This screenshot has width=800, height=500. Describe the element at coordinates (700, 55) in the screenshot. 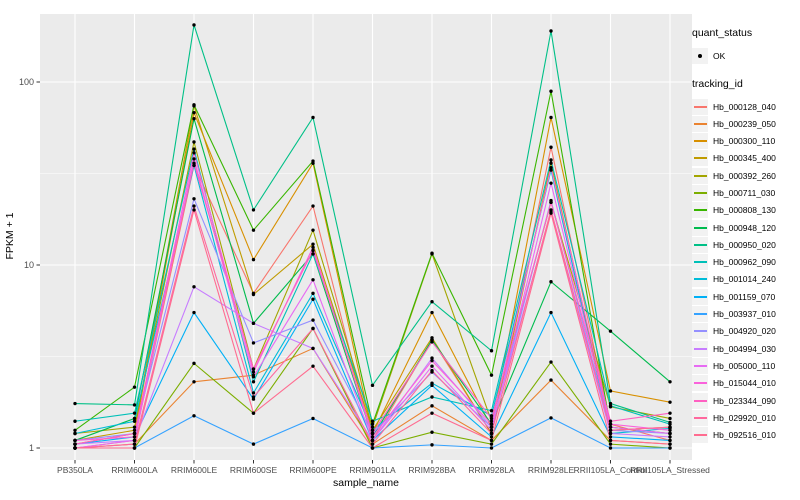

I see `ok-point-icon` at that location.